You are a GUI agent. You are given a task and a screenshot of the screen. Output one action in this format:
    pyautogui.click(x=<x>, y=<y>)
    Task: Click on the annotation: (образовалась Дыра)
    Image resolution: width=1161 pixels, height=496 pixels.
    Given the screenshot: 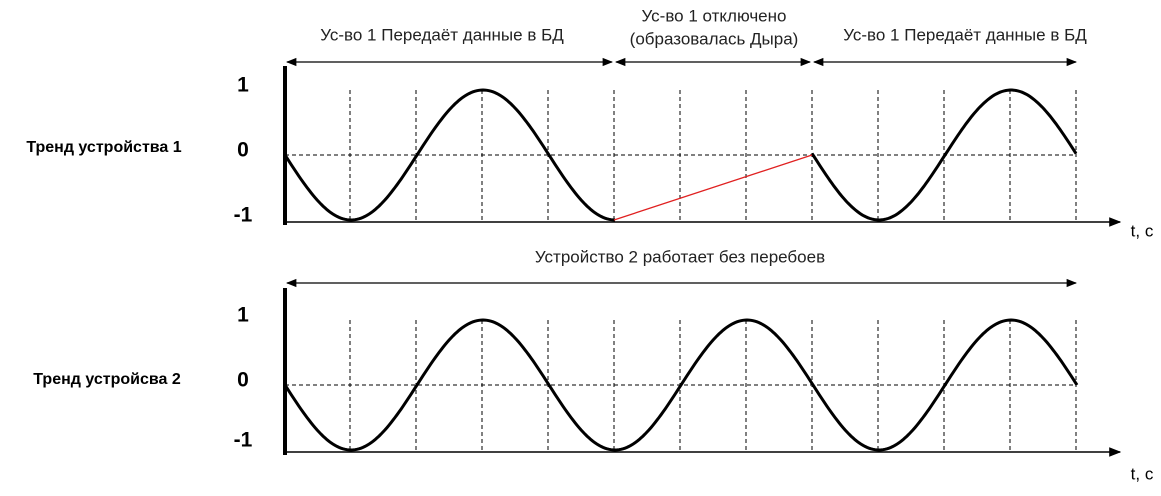 What is the action you would take?
    pyautogui.click(x=714, y=38)
    